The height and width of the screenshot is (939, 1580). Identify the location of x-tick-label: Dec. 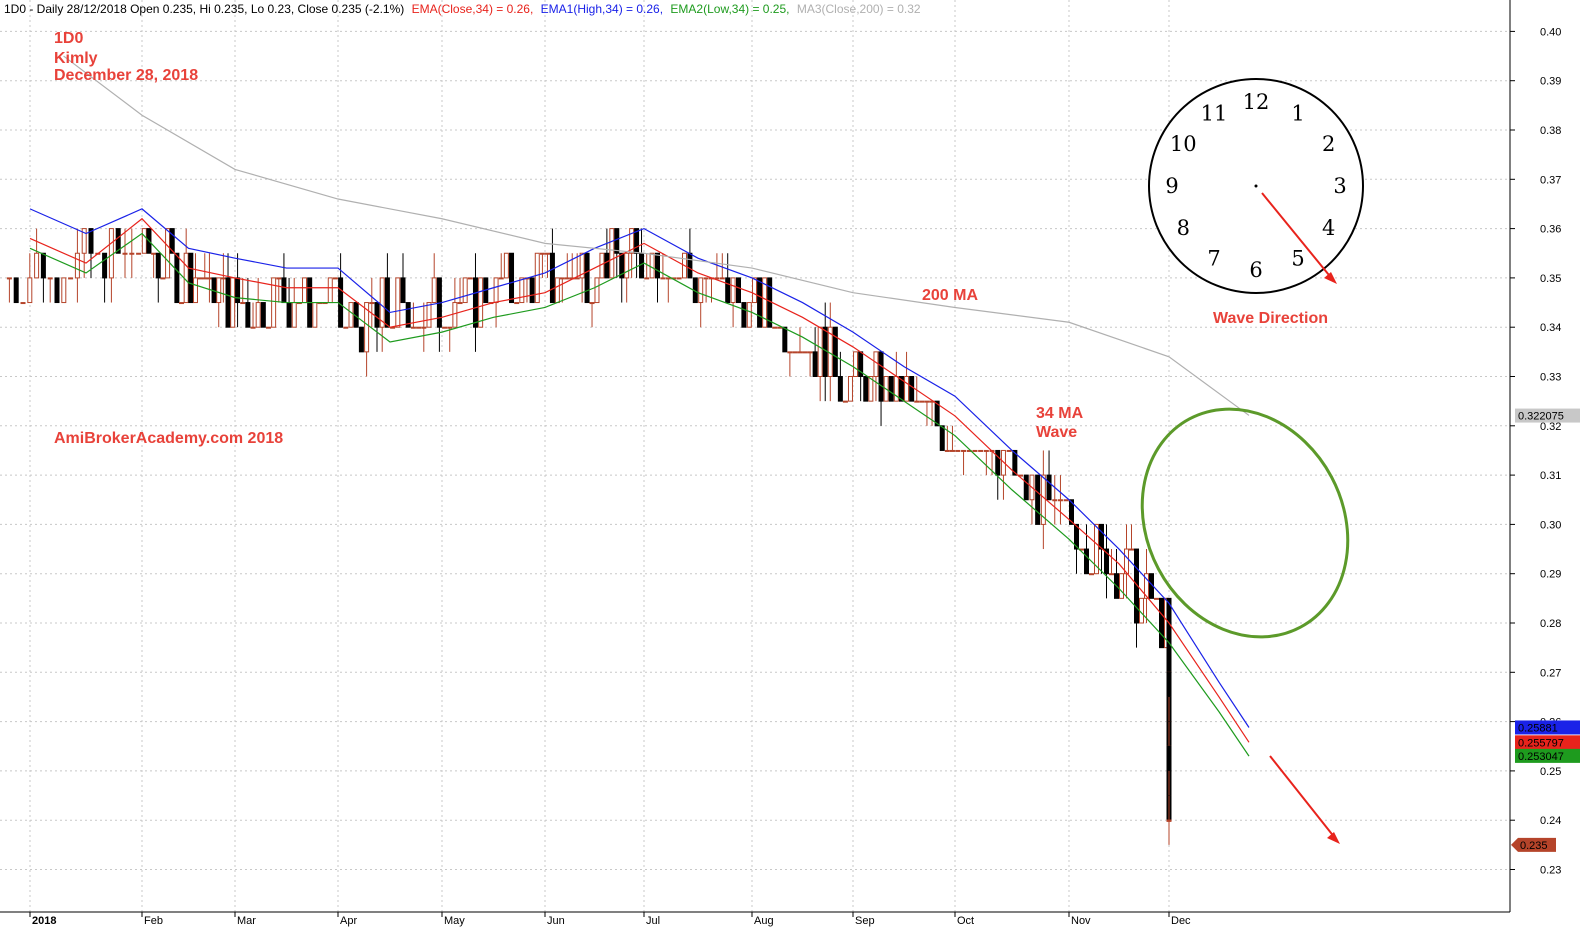
(1181, 921).